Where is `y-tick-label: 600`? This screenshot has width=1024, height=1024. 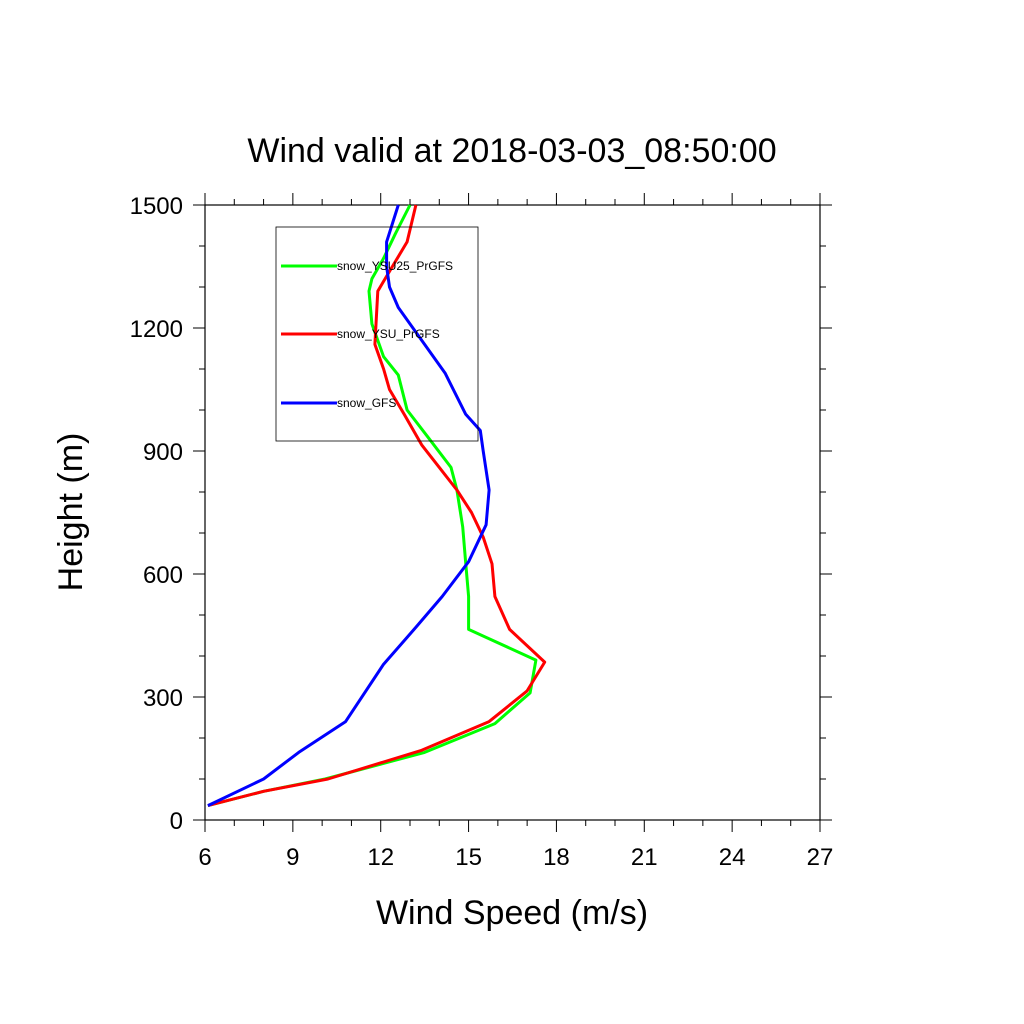
y-tick-label: 600 is located at coordinates (163, 575).